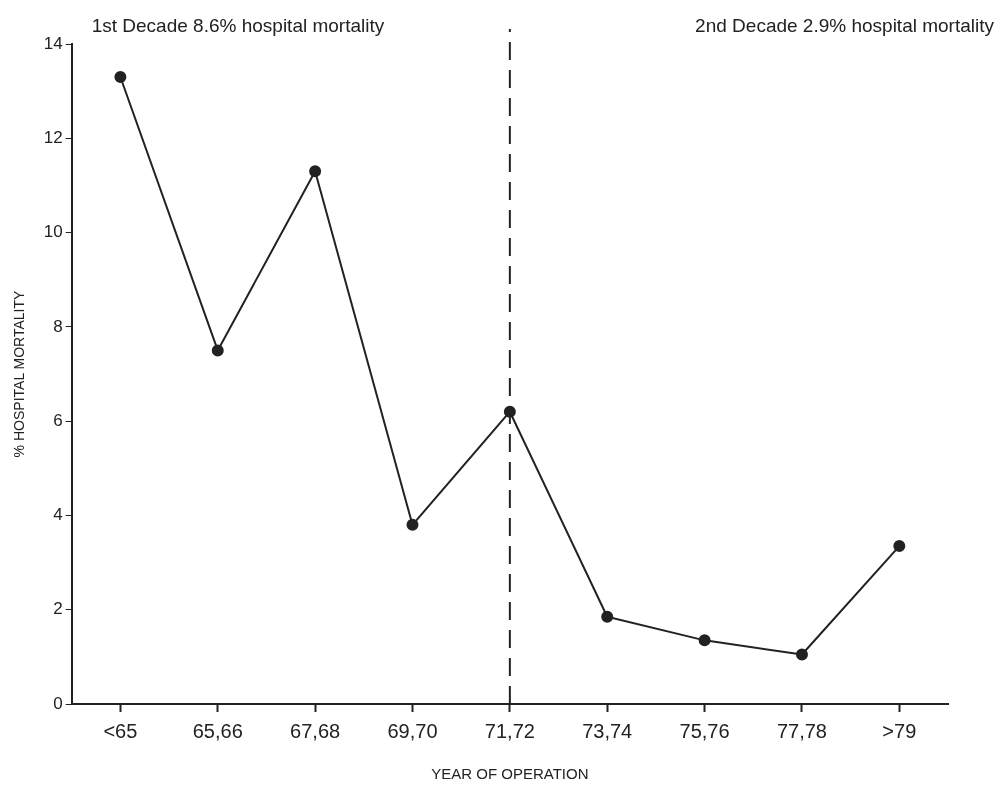 This screenshot has width=1006, height=798. I want to click on x-tick-label: 69,70, so click(412, 730).